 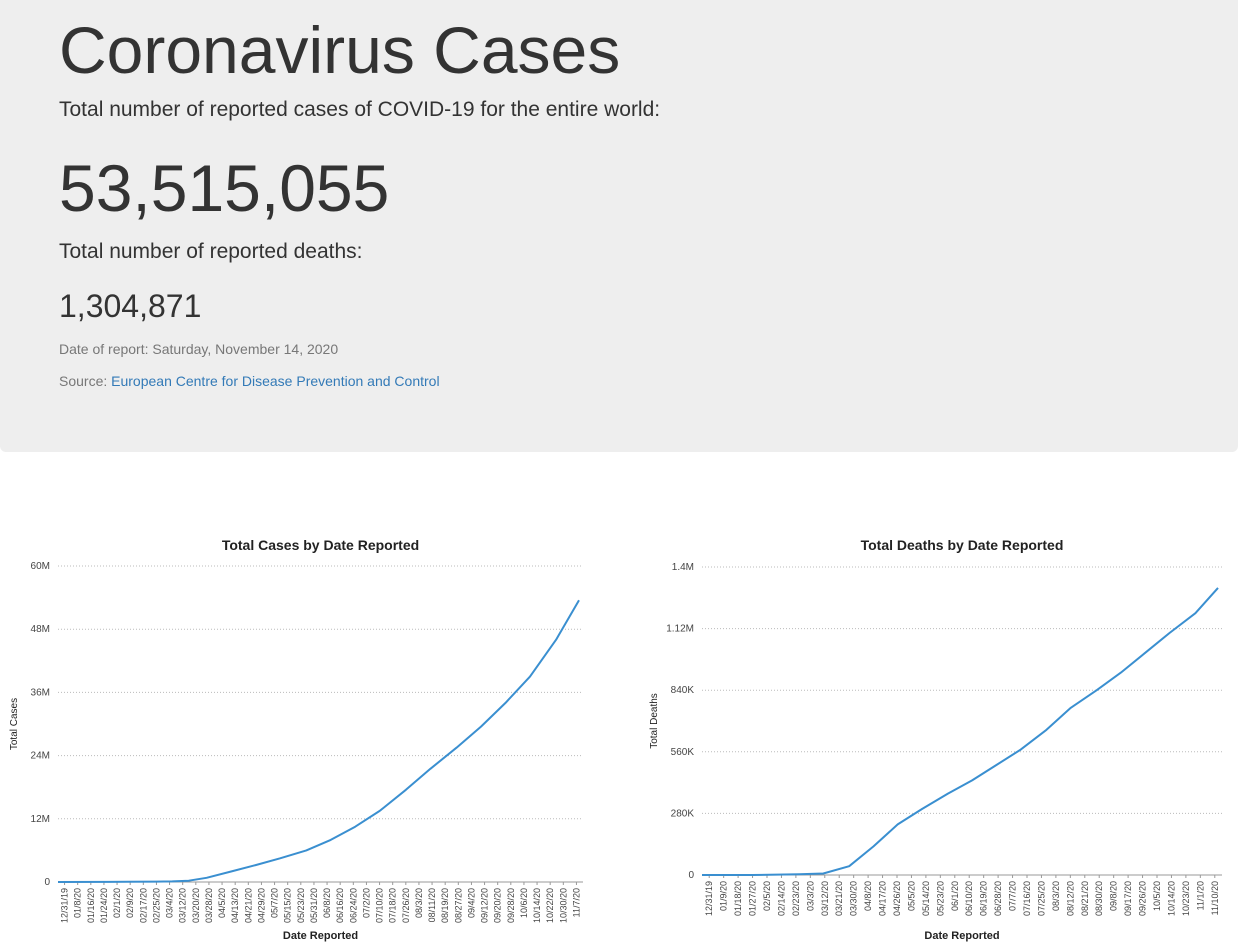 What do you see at coordinates (753, 898) in the screenshot?
I see `x-tick-label: 01/27/20` at bounding box center [753, 898].